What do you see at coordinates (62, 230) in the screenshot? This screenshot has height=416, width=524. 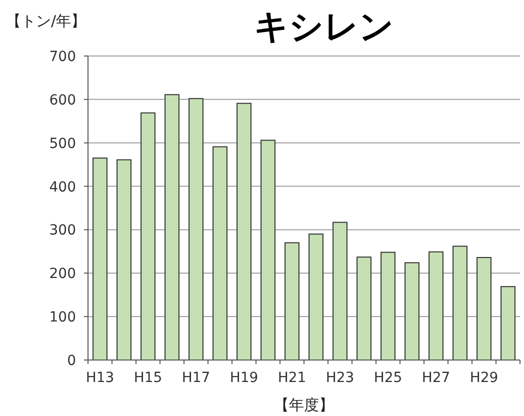 I see `y-tick-label: 300` at bounding box center [62, 230].